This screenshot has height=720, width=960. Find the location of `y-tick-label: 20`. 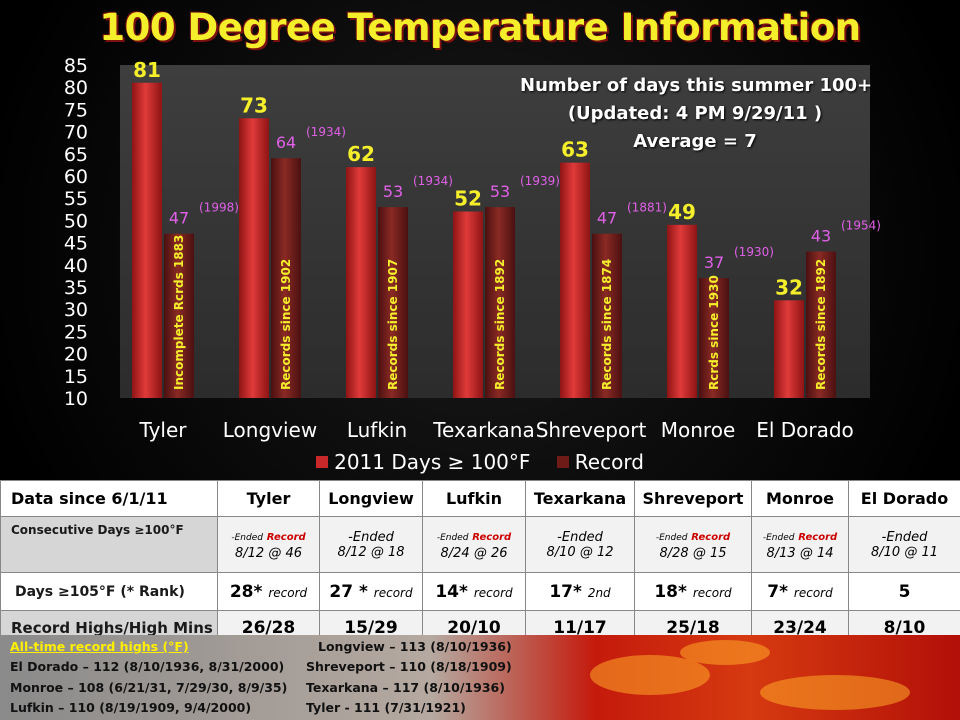

y-tick-label: 20 is located at coordinates (76, 355).